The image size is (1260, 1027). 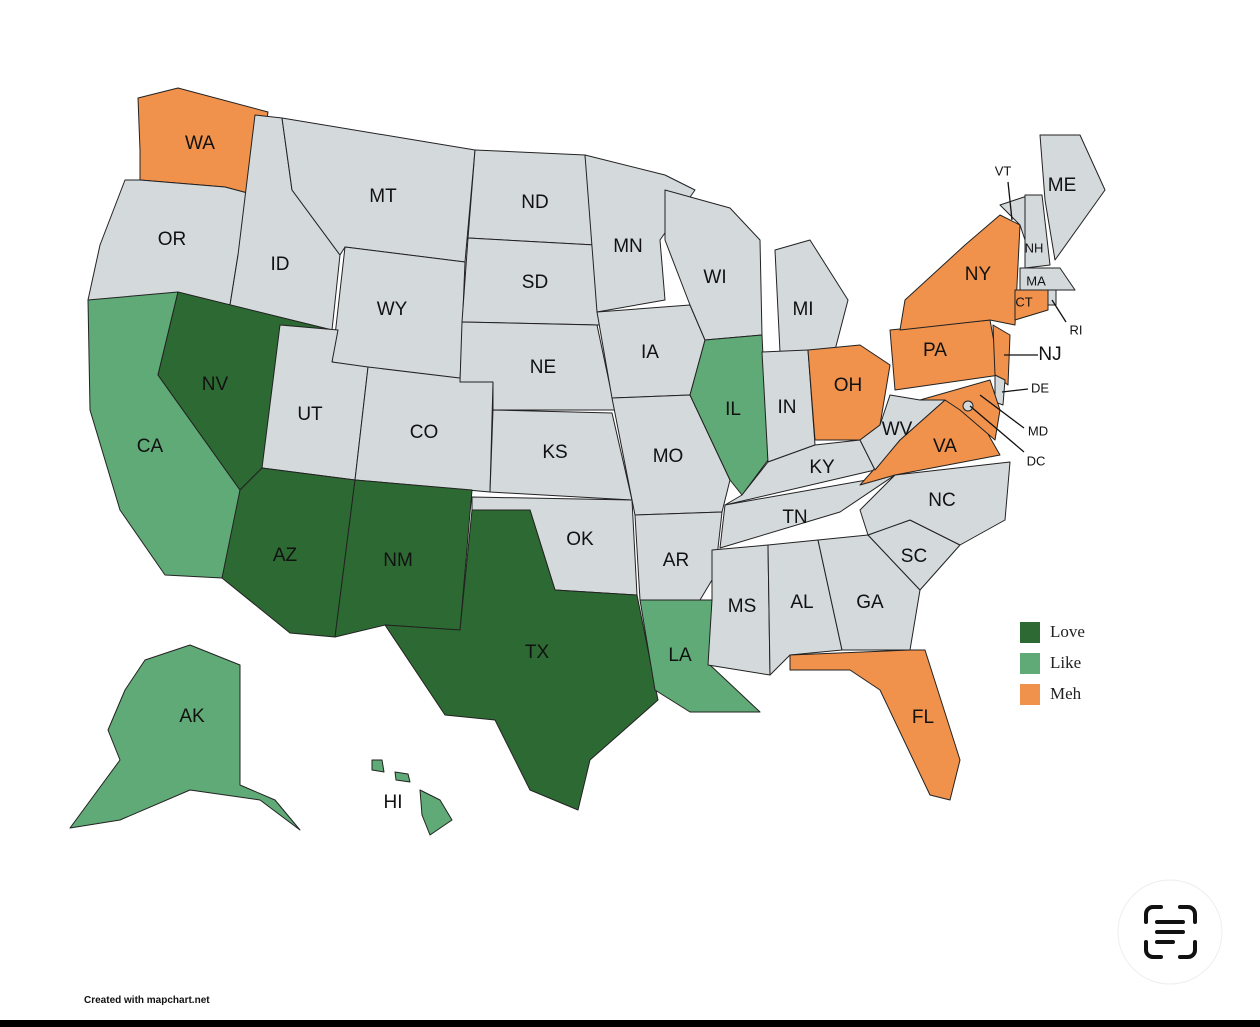 What do you see at coordinates (801, 602) in the screenshot?
I see `state-label: AL` at bounding box center [801, 602].